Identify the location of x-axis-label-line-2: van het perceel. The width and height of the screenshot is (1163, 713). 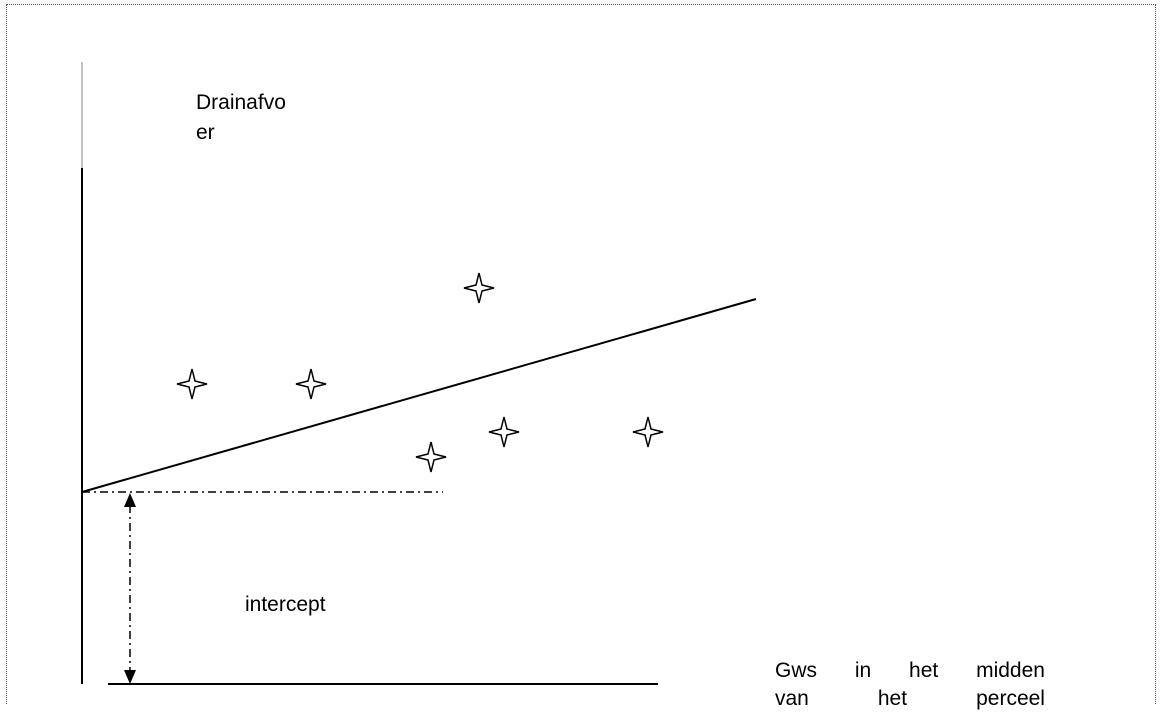
(910, 699).